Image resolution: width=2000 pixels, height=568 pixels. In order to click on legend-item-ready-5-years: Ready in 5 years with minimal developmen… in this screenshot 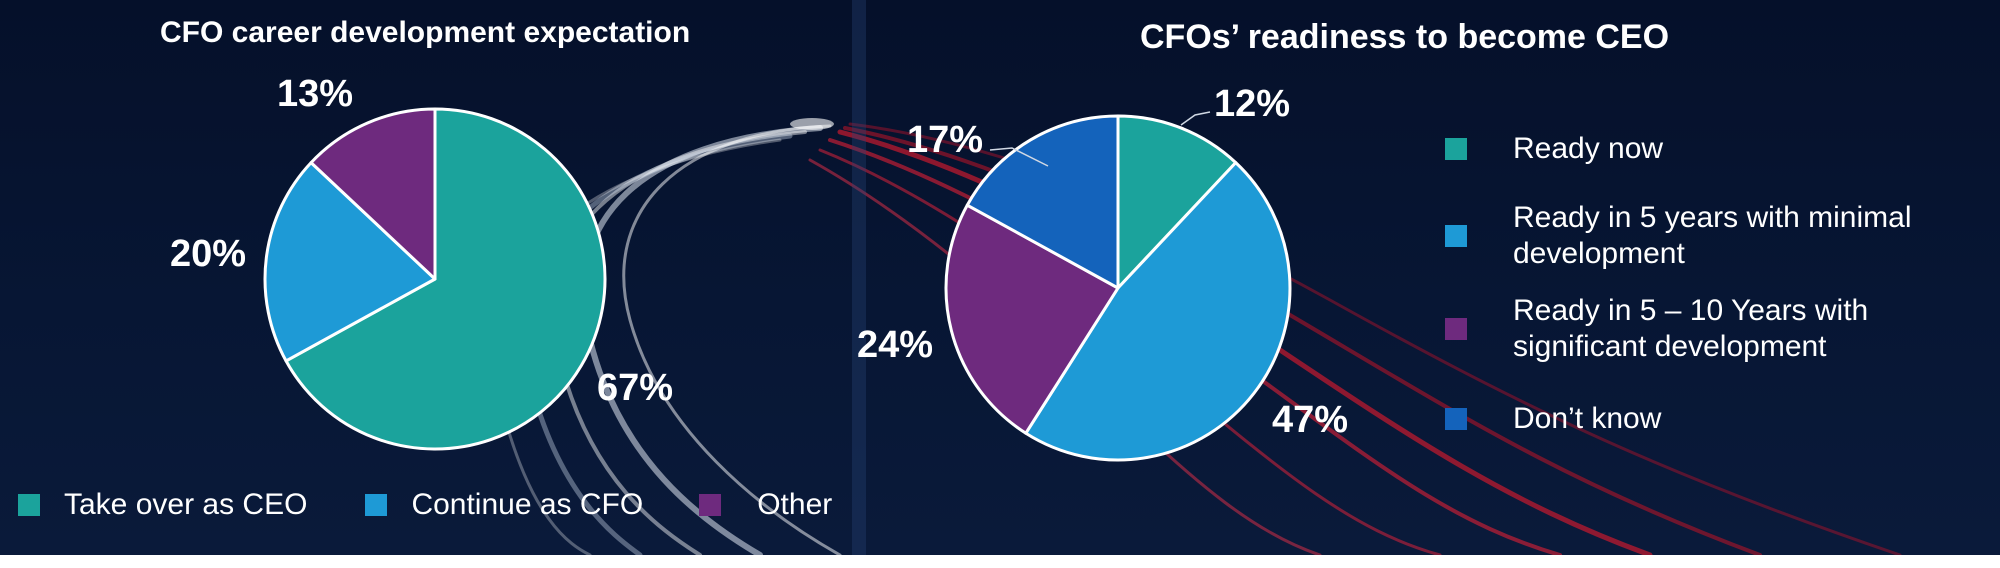, I will do `click(1704, 236)`.